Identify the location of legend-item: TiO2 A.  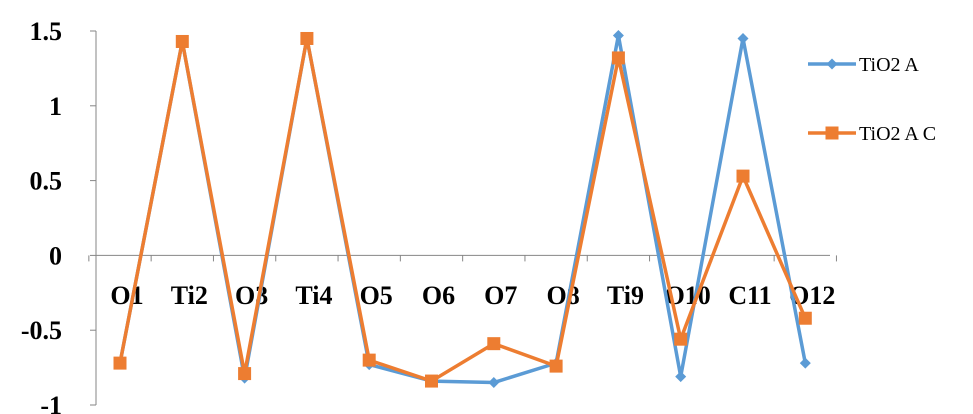
(863, 65).